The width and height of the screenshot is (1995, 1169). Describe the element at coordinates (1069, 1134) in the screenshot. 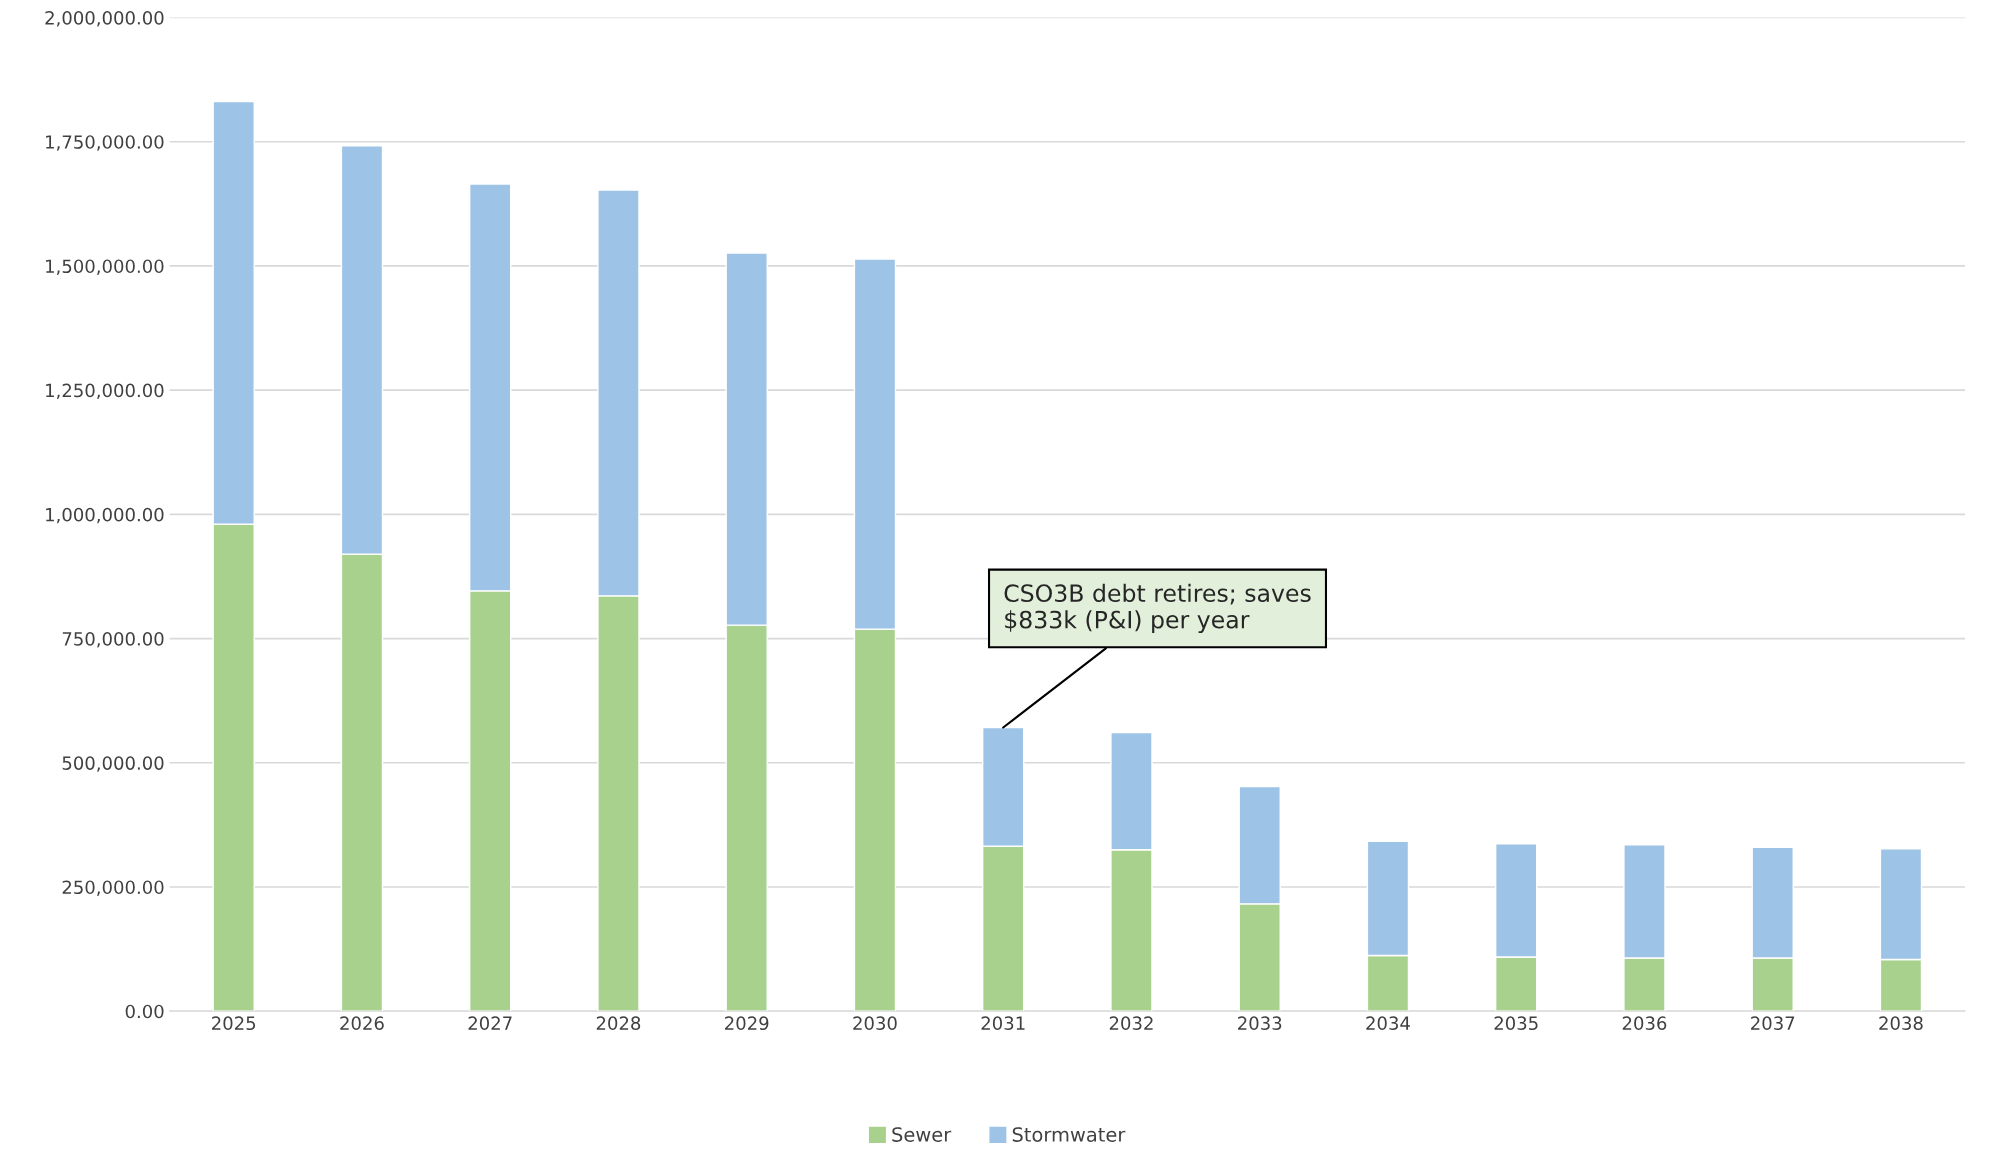

I see `legend-label: Stormwater` at that location.